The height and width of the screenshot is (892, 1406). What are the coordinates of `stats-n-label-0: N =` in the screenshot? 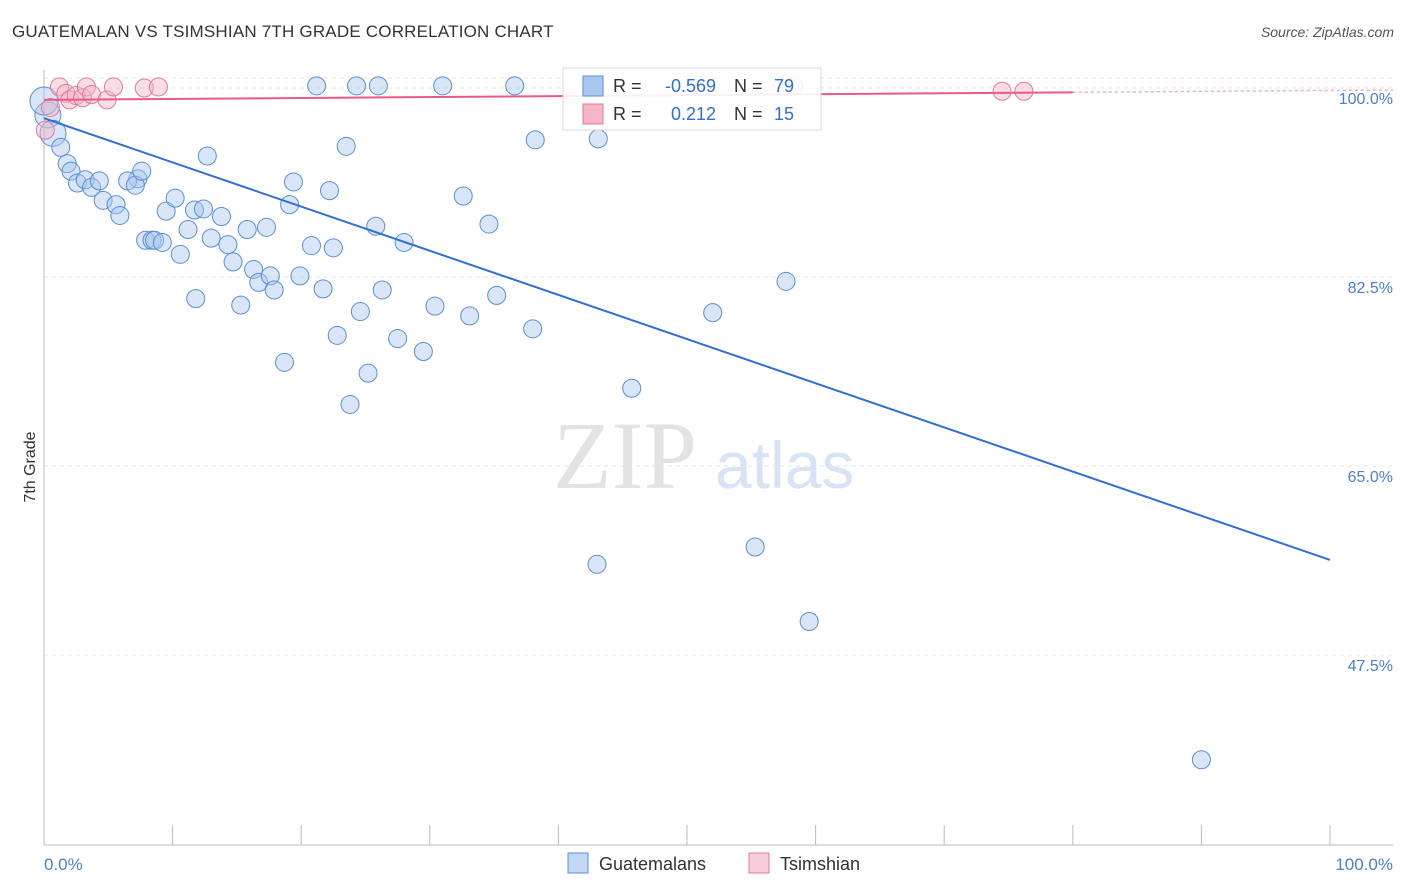 It's located at (748, 86).